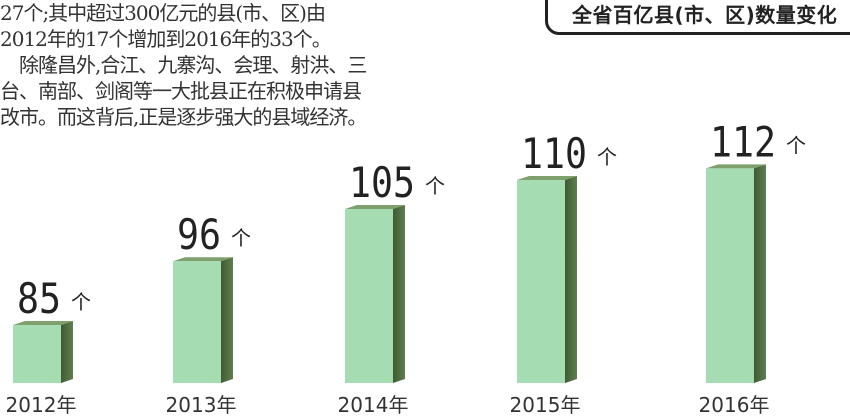 The height and width of the screenshot is (419, 850). What do you see at coordinates (743, 141) in the screenshot?
I see `value-label: 112` at bounding box center [743, 141].